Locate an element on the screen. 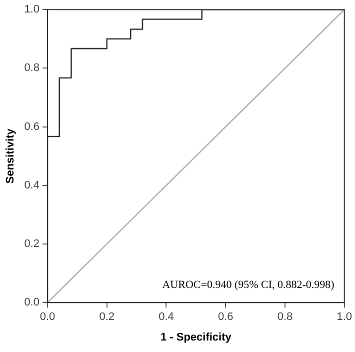 The image size is (355, 352). annotation: AUROC=0.940 (95% CI, 0.882-0.998) is located at coordinates (248, 284).